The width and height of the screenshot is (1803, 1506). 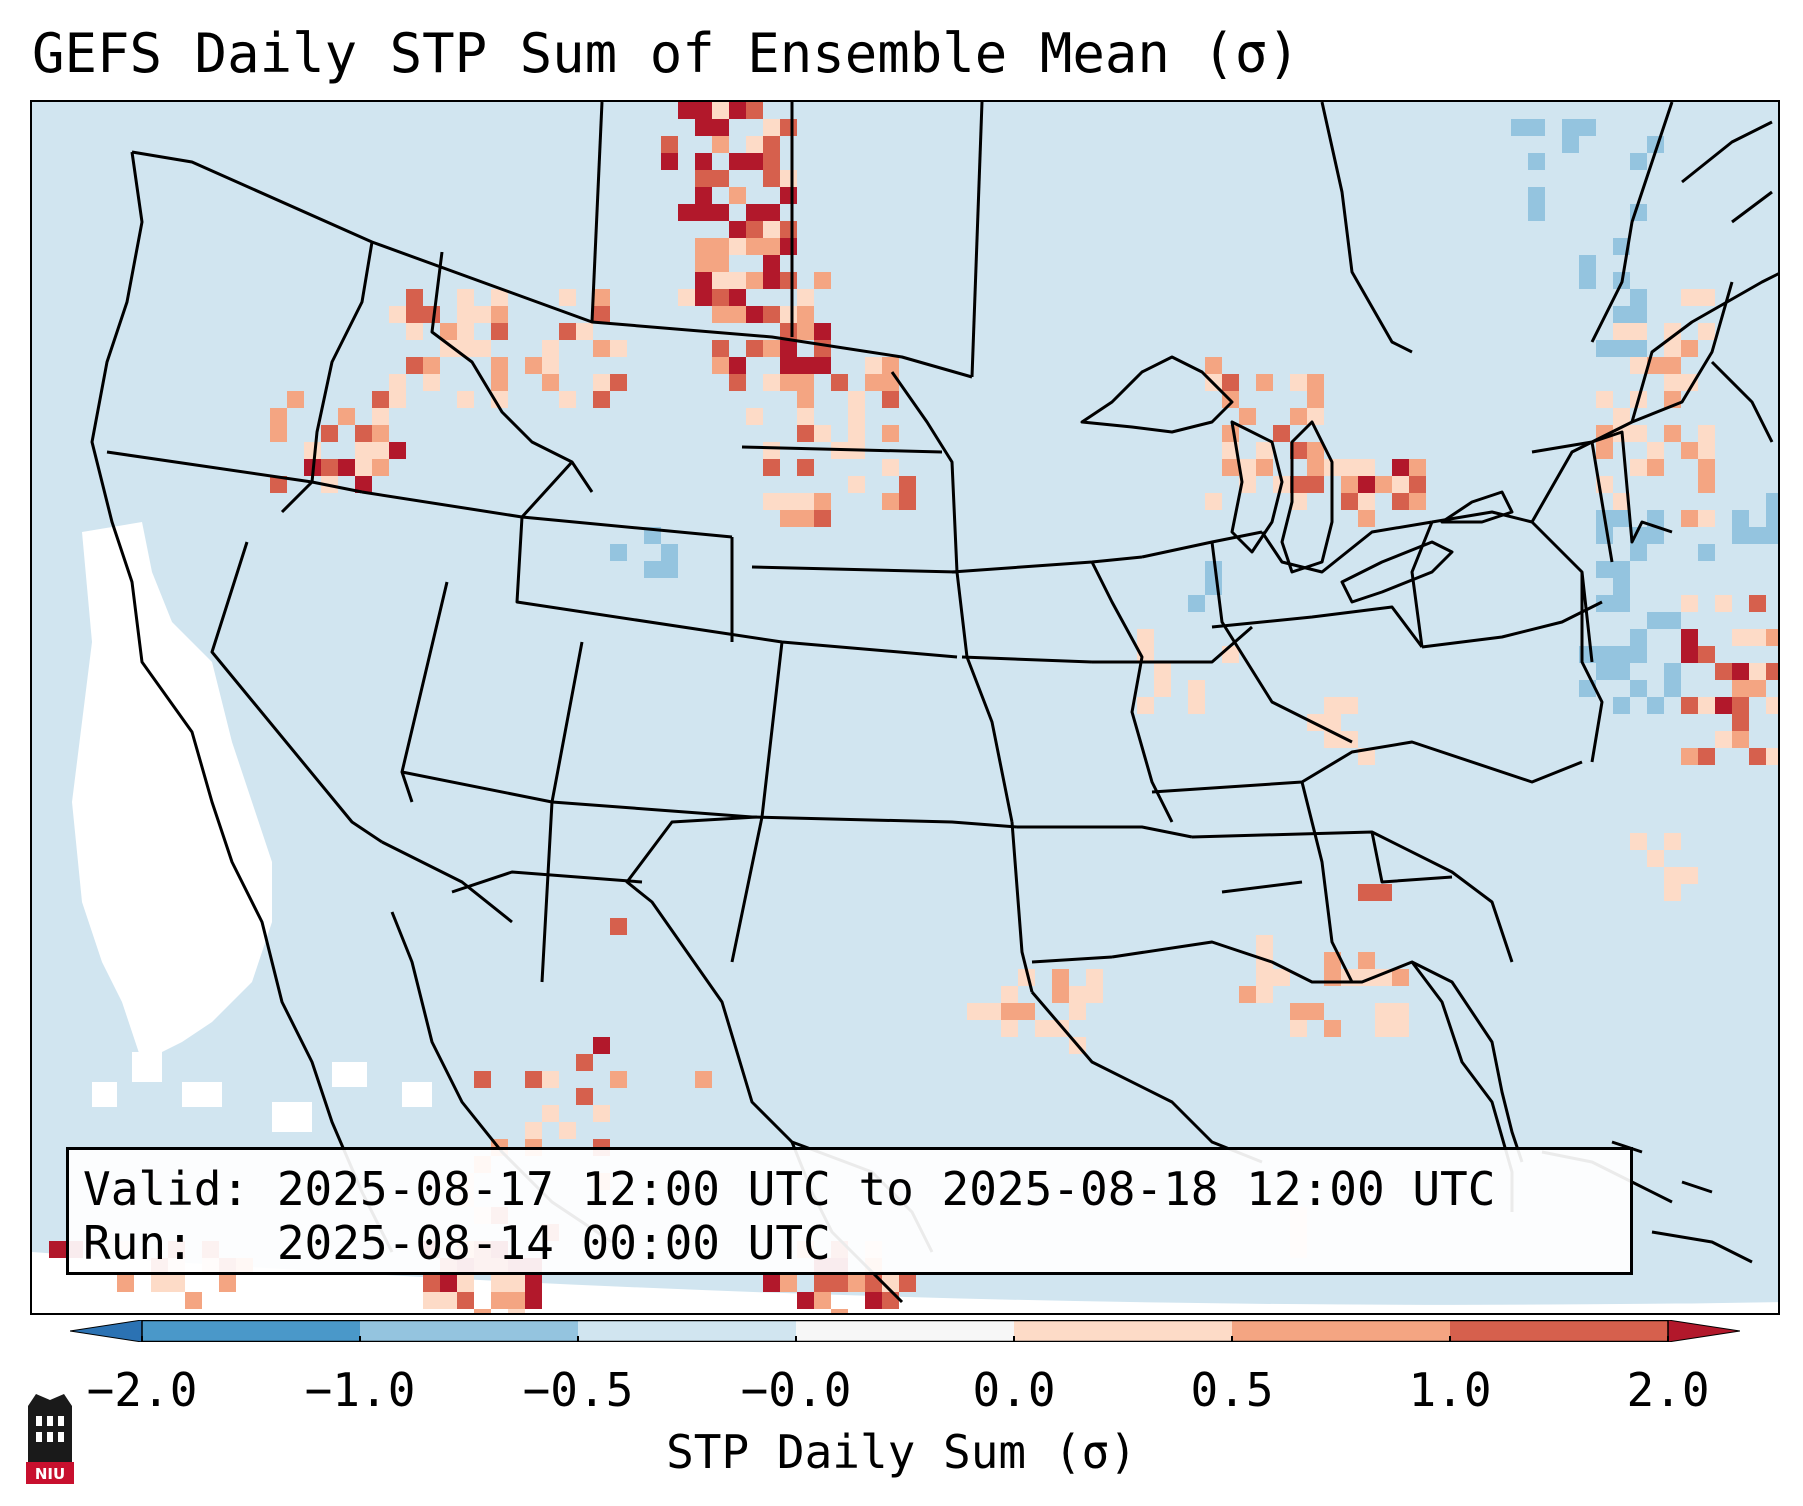 I want to click on niu-logo-icon: NIU, so click(x=50, y=1439).